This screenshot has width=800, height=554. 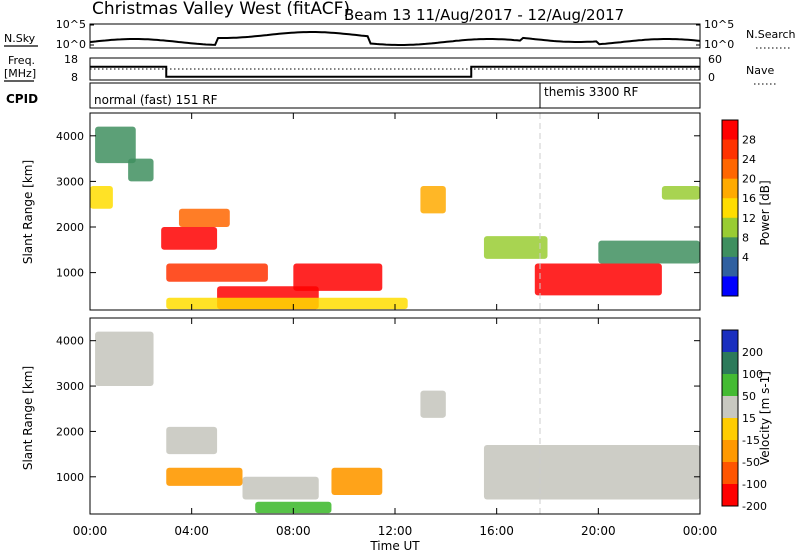 I want to click on freq-label: Freq., so click(x=21, y=60).